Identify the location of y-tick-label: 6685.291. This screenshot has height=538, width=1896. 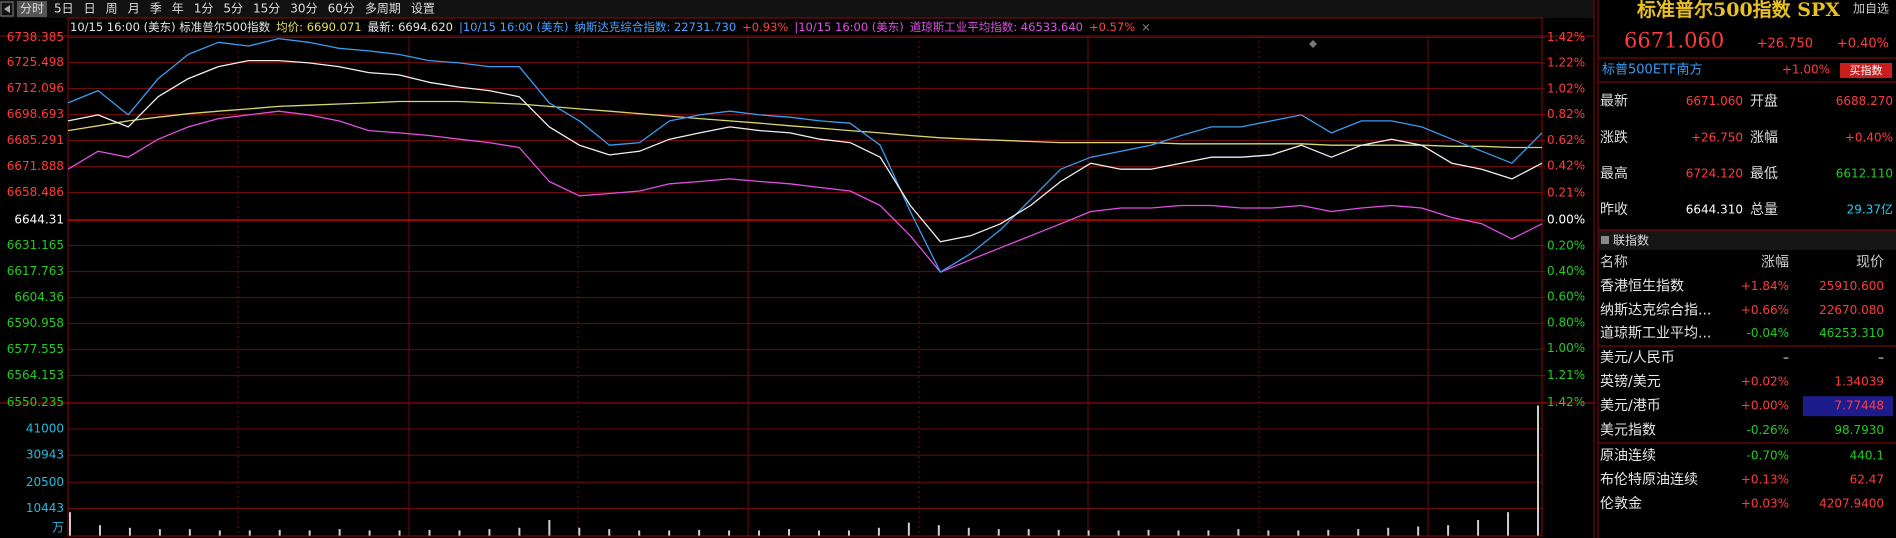
(35, 140).